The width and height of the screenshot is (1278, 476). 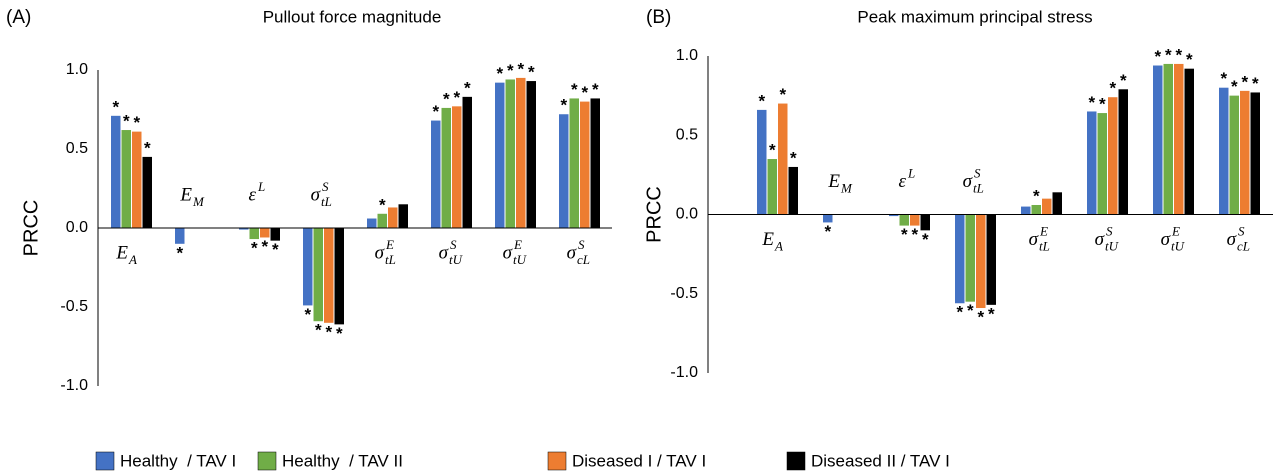 What do you see at coordinates (687, 55) in the screenshot?
I see `y-tick-label: 1.0` at bounding box center [687, 55].